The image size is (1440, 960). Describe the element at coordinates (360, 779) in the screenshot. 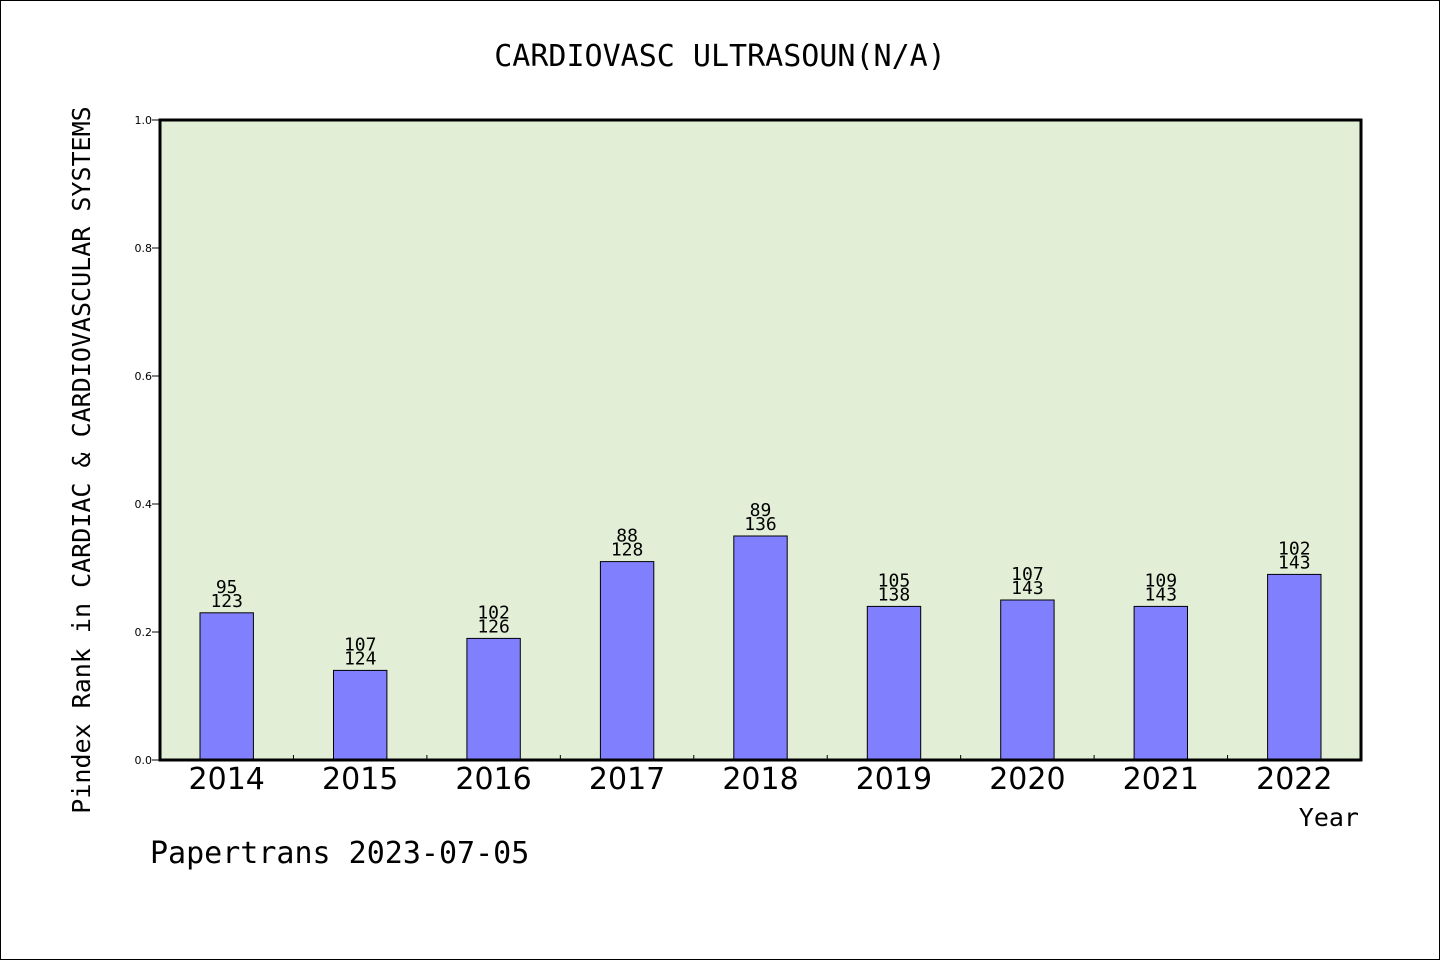

I see `x-tick-label: 2015` at that location.